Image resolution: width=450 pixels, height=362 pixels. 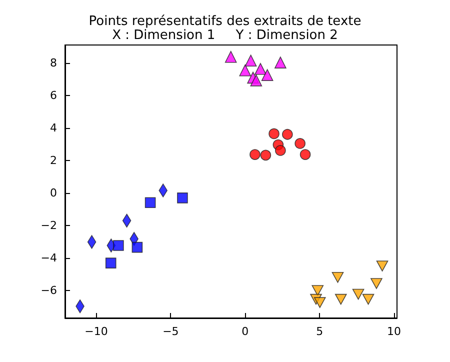 I want to click on y-tick-label: −4, so click(x=48, y=257).